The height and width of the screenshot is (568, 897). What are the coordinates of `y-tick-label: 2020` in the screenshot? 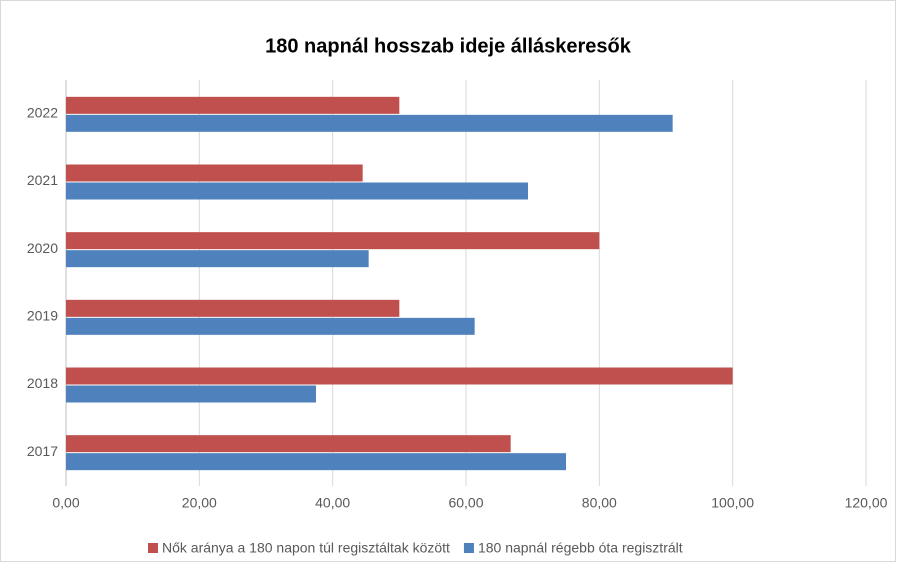 It's located at (42, 248).